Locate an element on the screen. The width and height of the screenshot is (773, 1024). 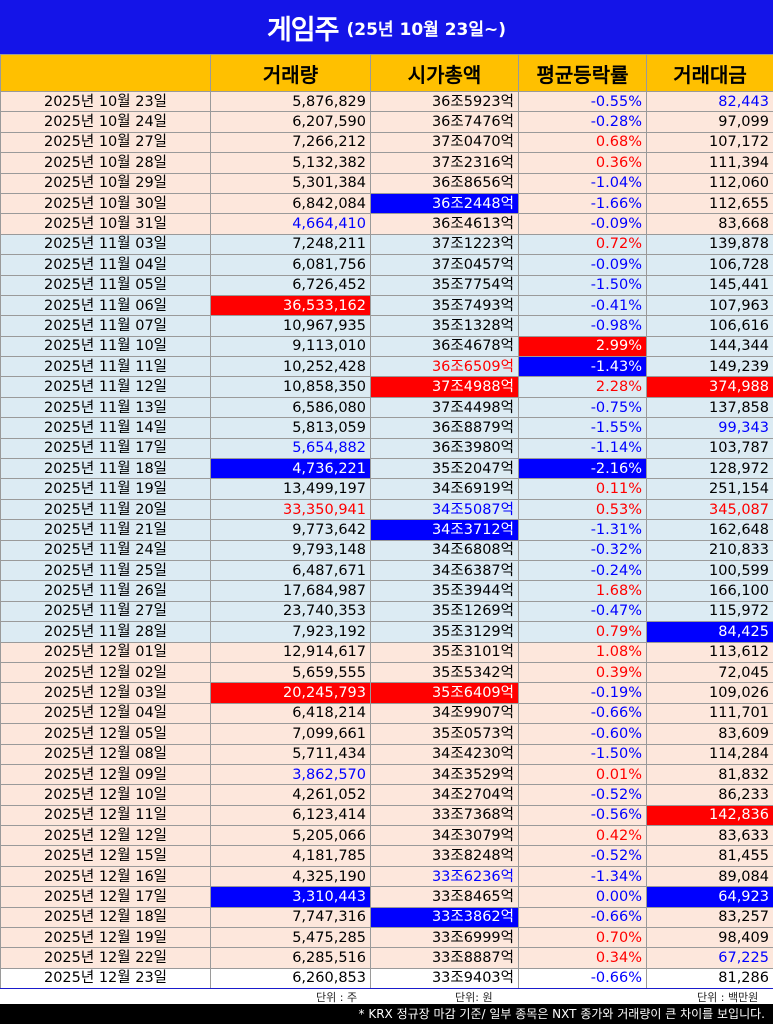
cell-trading-value: 106,616 is located at coordinates (709, 326).